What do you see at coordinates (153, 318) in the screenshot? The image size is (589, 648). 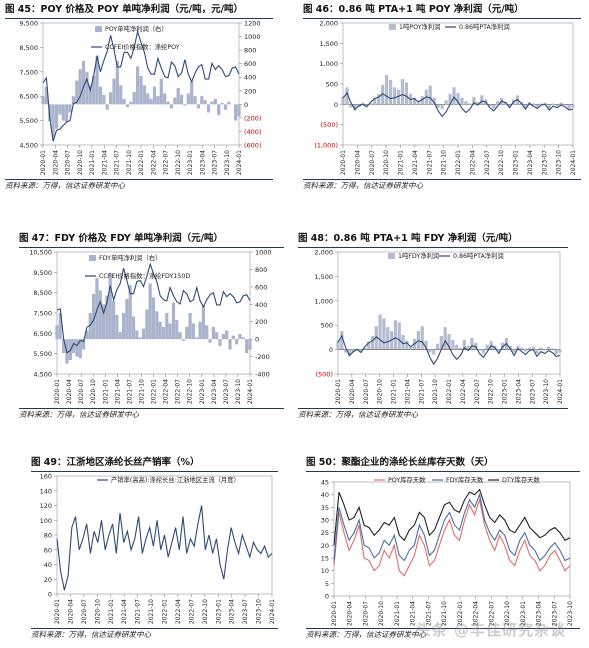 I see `area-series` at bounding box center [153, 318].